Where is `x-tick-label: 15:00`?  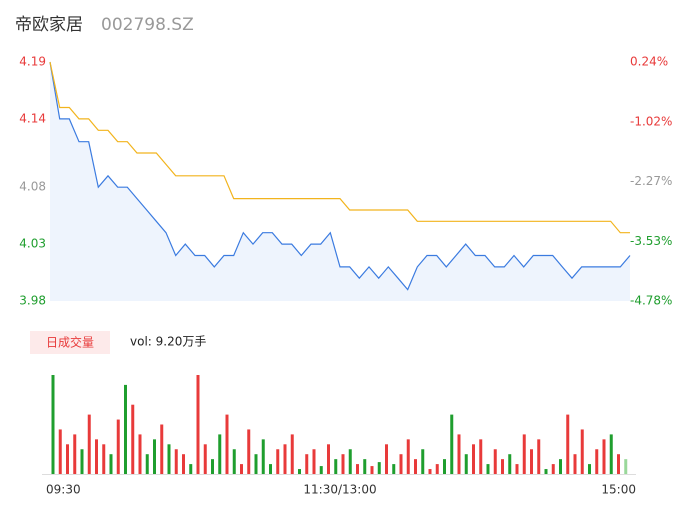 x-tick-label: 15:00 is located at coordinates (618, 490).